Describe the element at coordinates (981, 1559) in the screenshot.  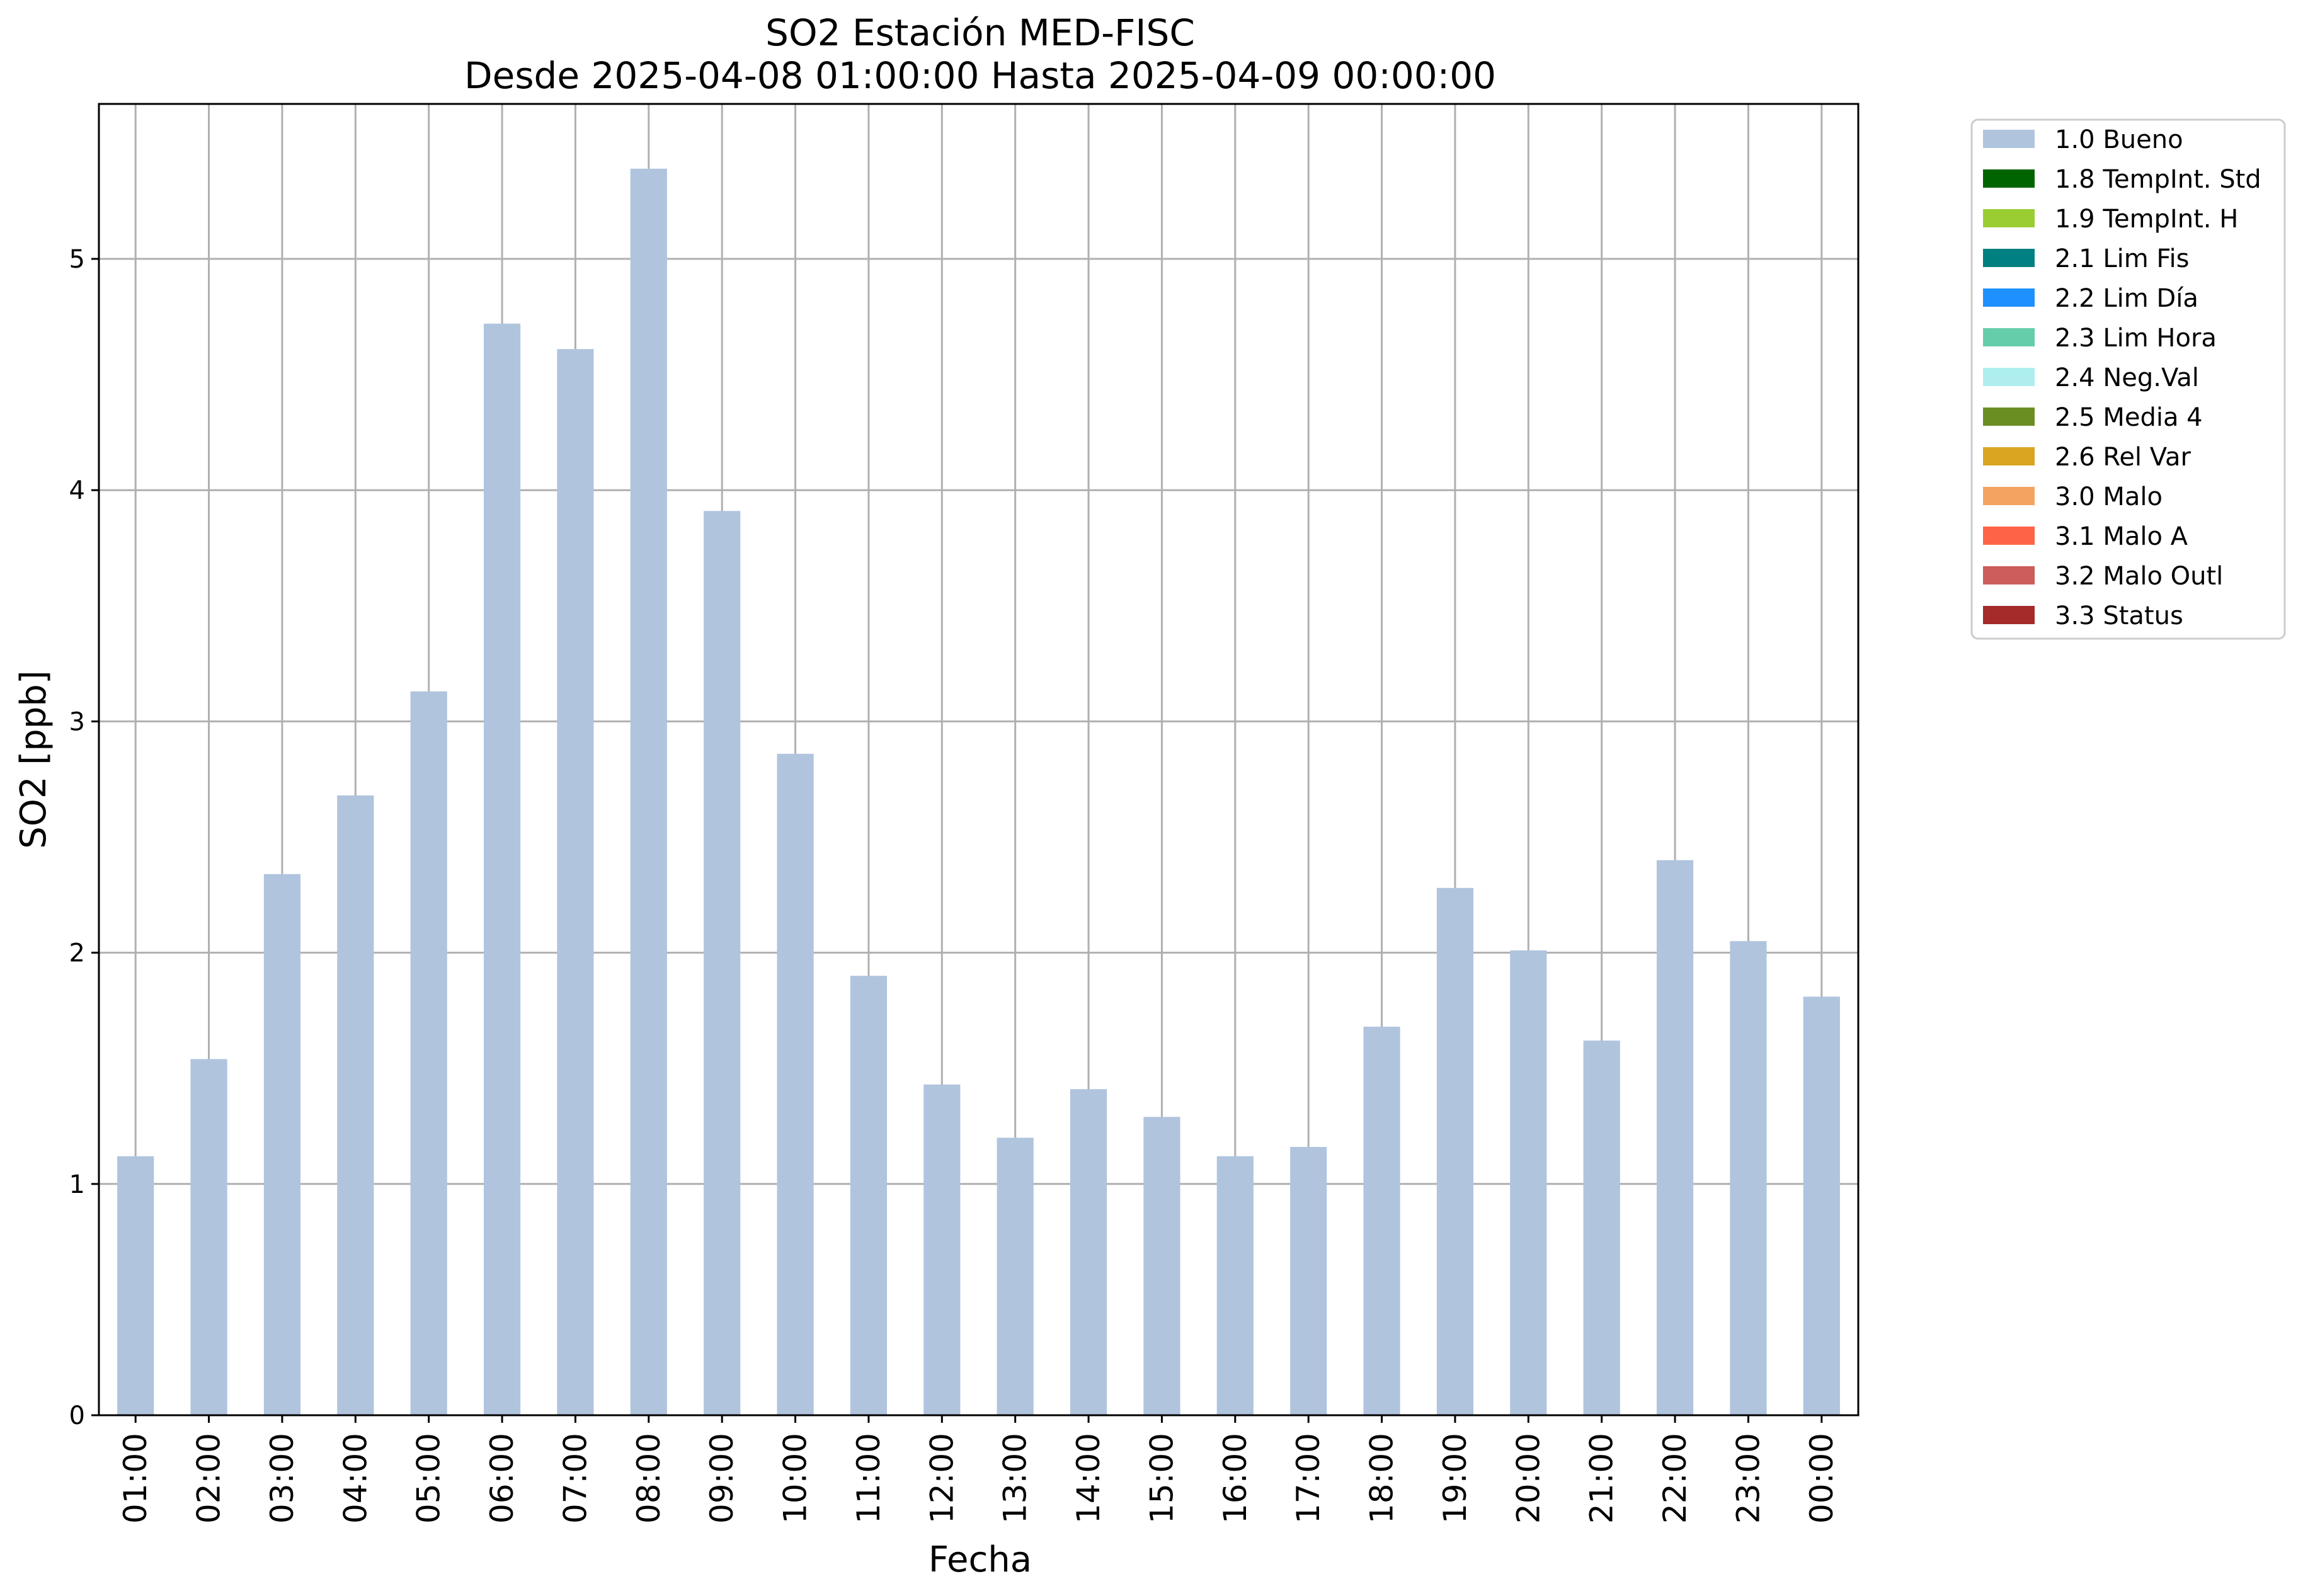
I see `x-axis-label: Fecha` at that location.